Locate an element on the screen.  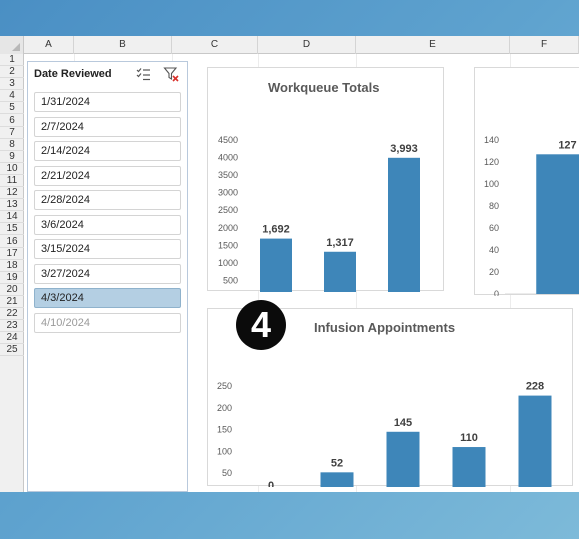
y-tick-label: 120 is located at coordinates (491, 162).